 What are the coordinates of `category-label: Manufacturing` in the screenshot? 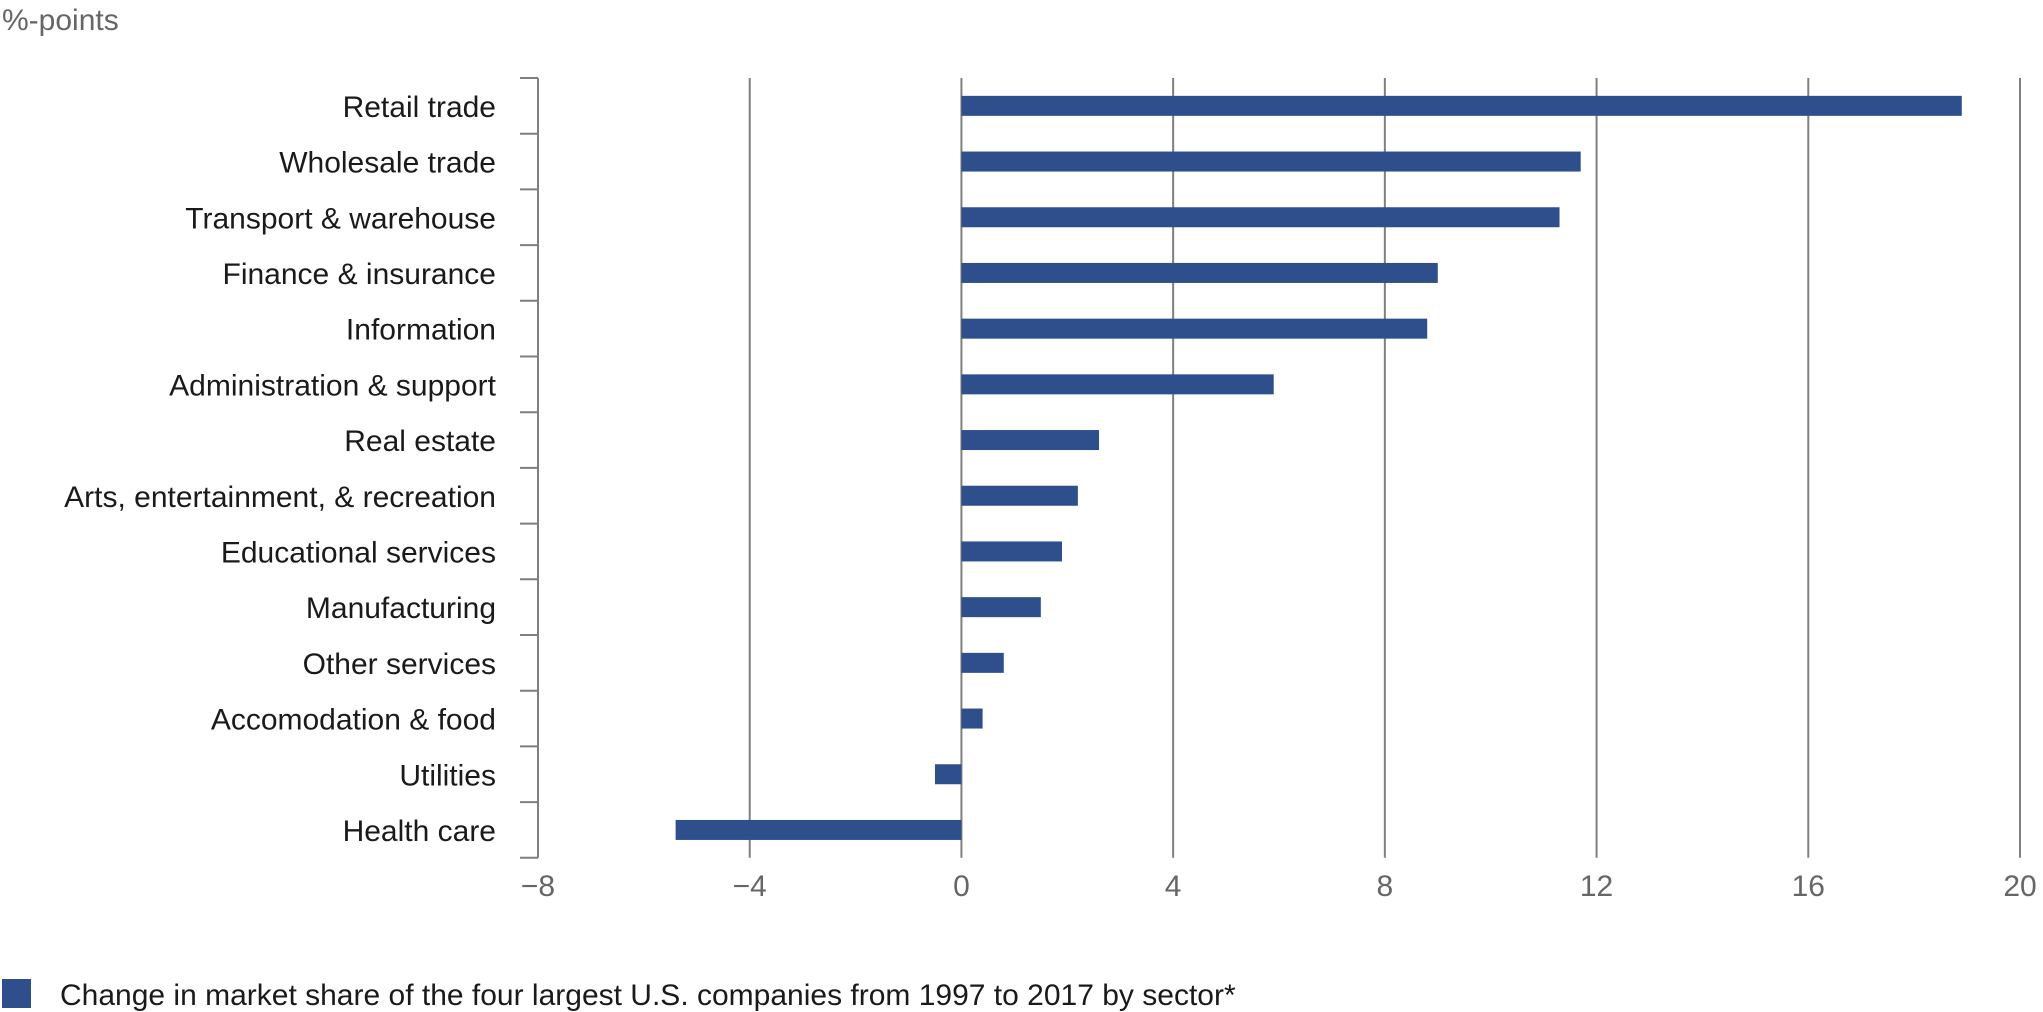 It's located at (401, 608).